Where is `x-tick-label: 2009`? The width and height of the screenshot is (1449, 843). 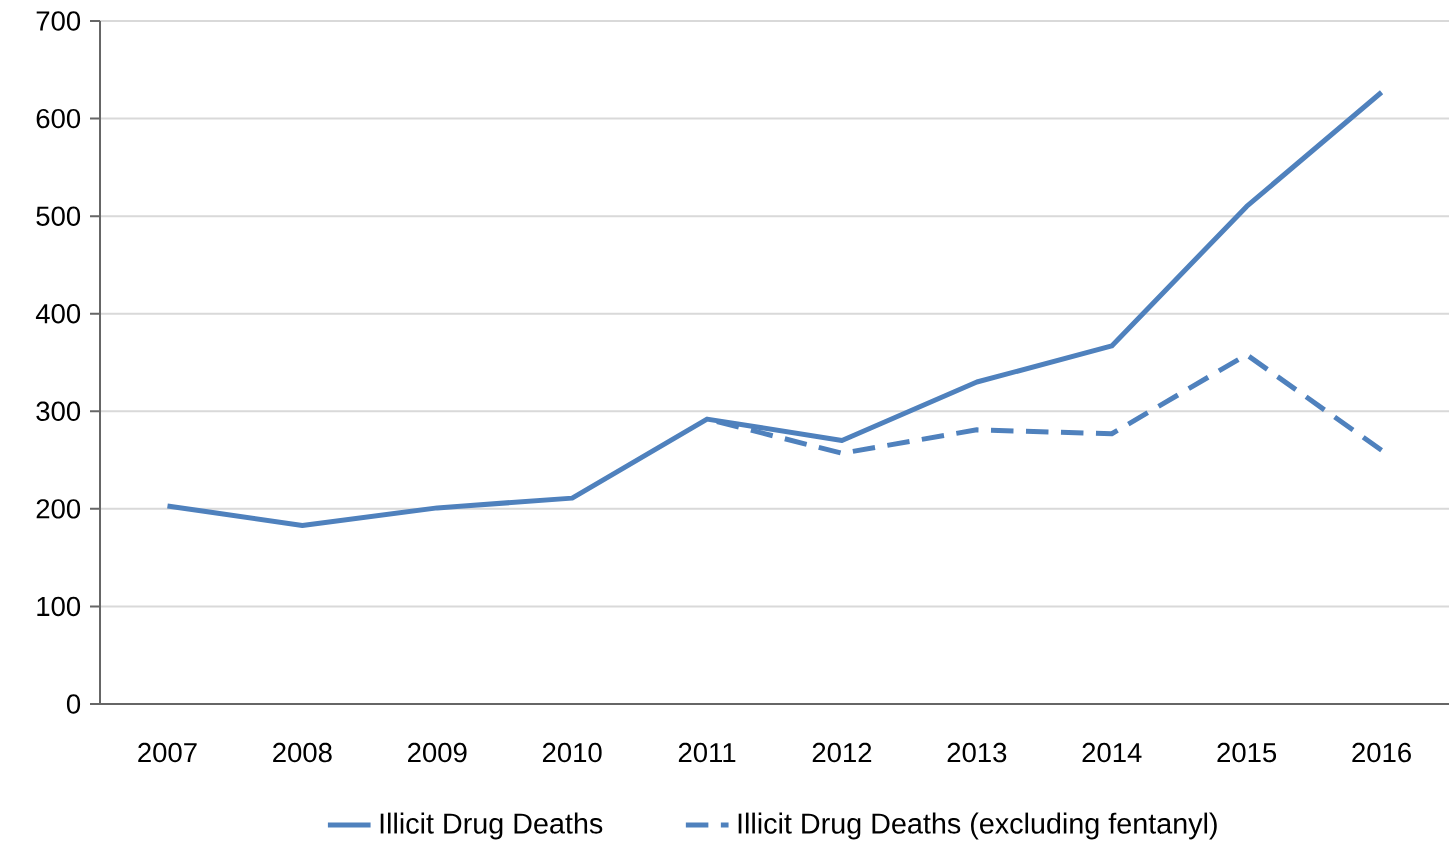
x-tick-label: 2009 is located at coordinates (437, 752).